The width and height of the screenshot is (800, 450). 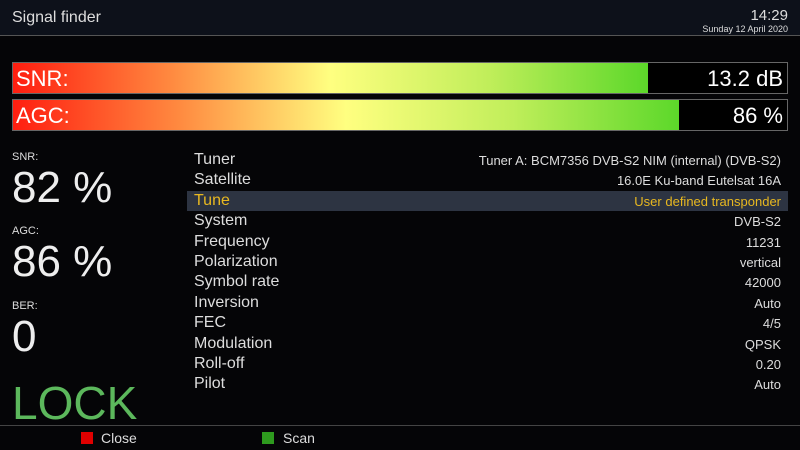 What do you see at coordinates (56, 17) in the screenshot?
I see `page-title: Signal finder` at bounding box center [56, 17].